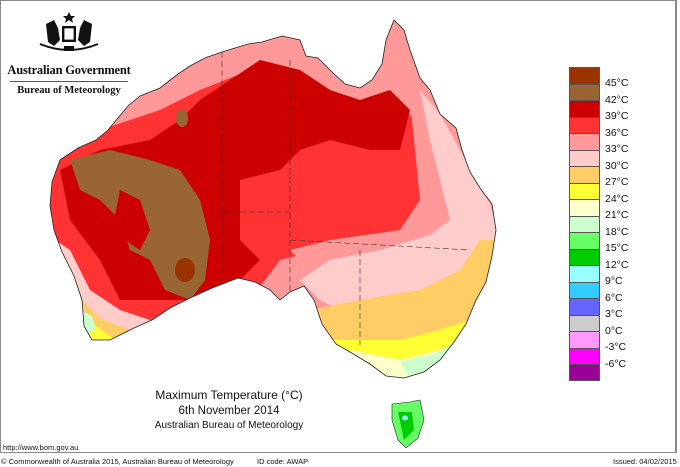 This screenshot has height=467, width=680. Describe the element at coordinates (614, 330) in the screenshot. I see `legend-label: 0°C` at that location.